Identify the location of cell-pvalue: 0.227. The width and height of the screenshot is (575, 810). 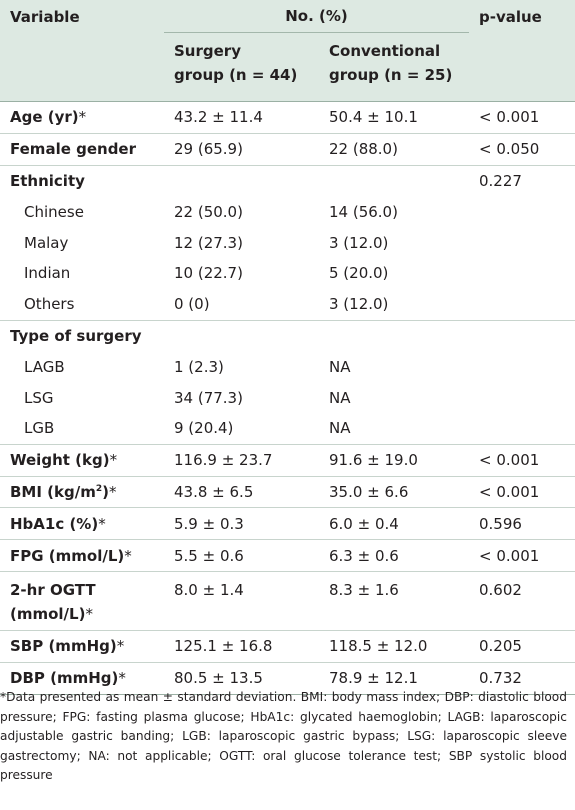
(522, 180).